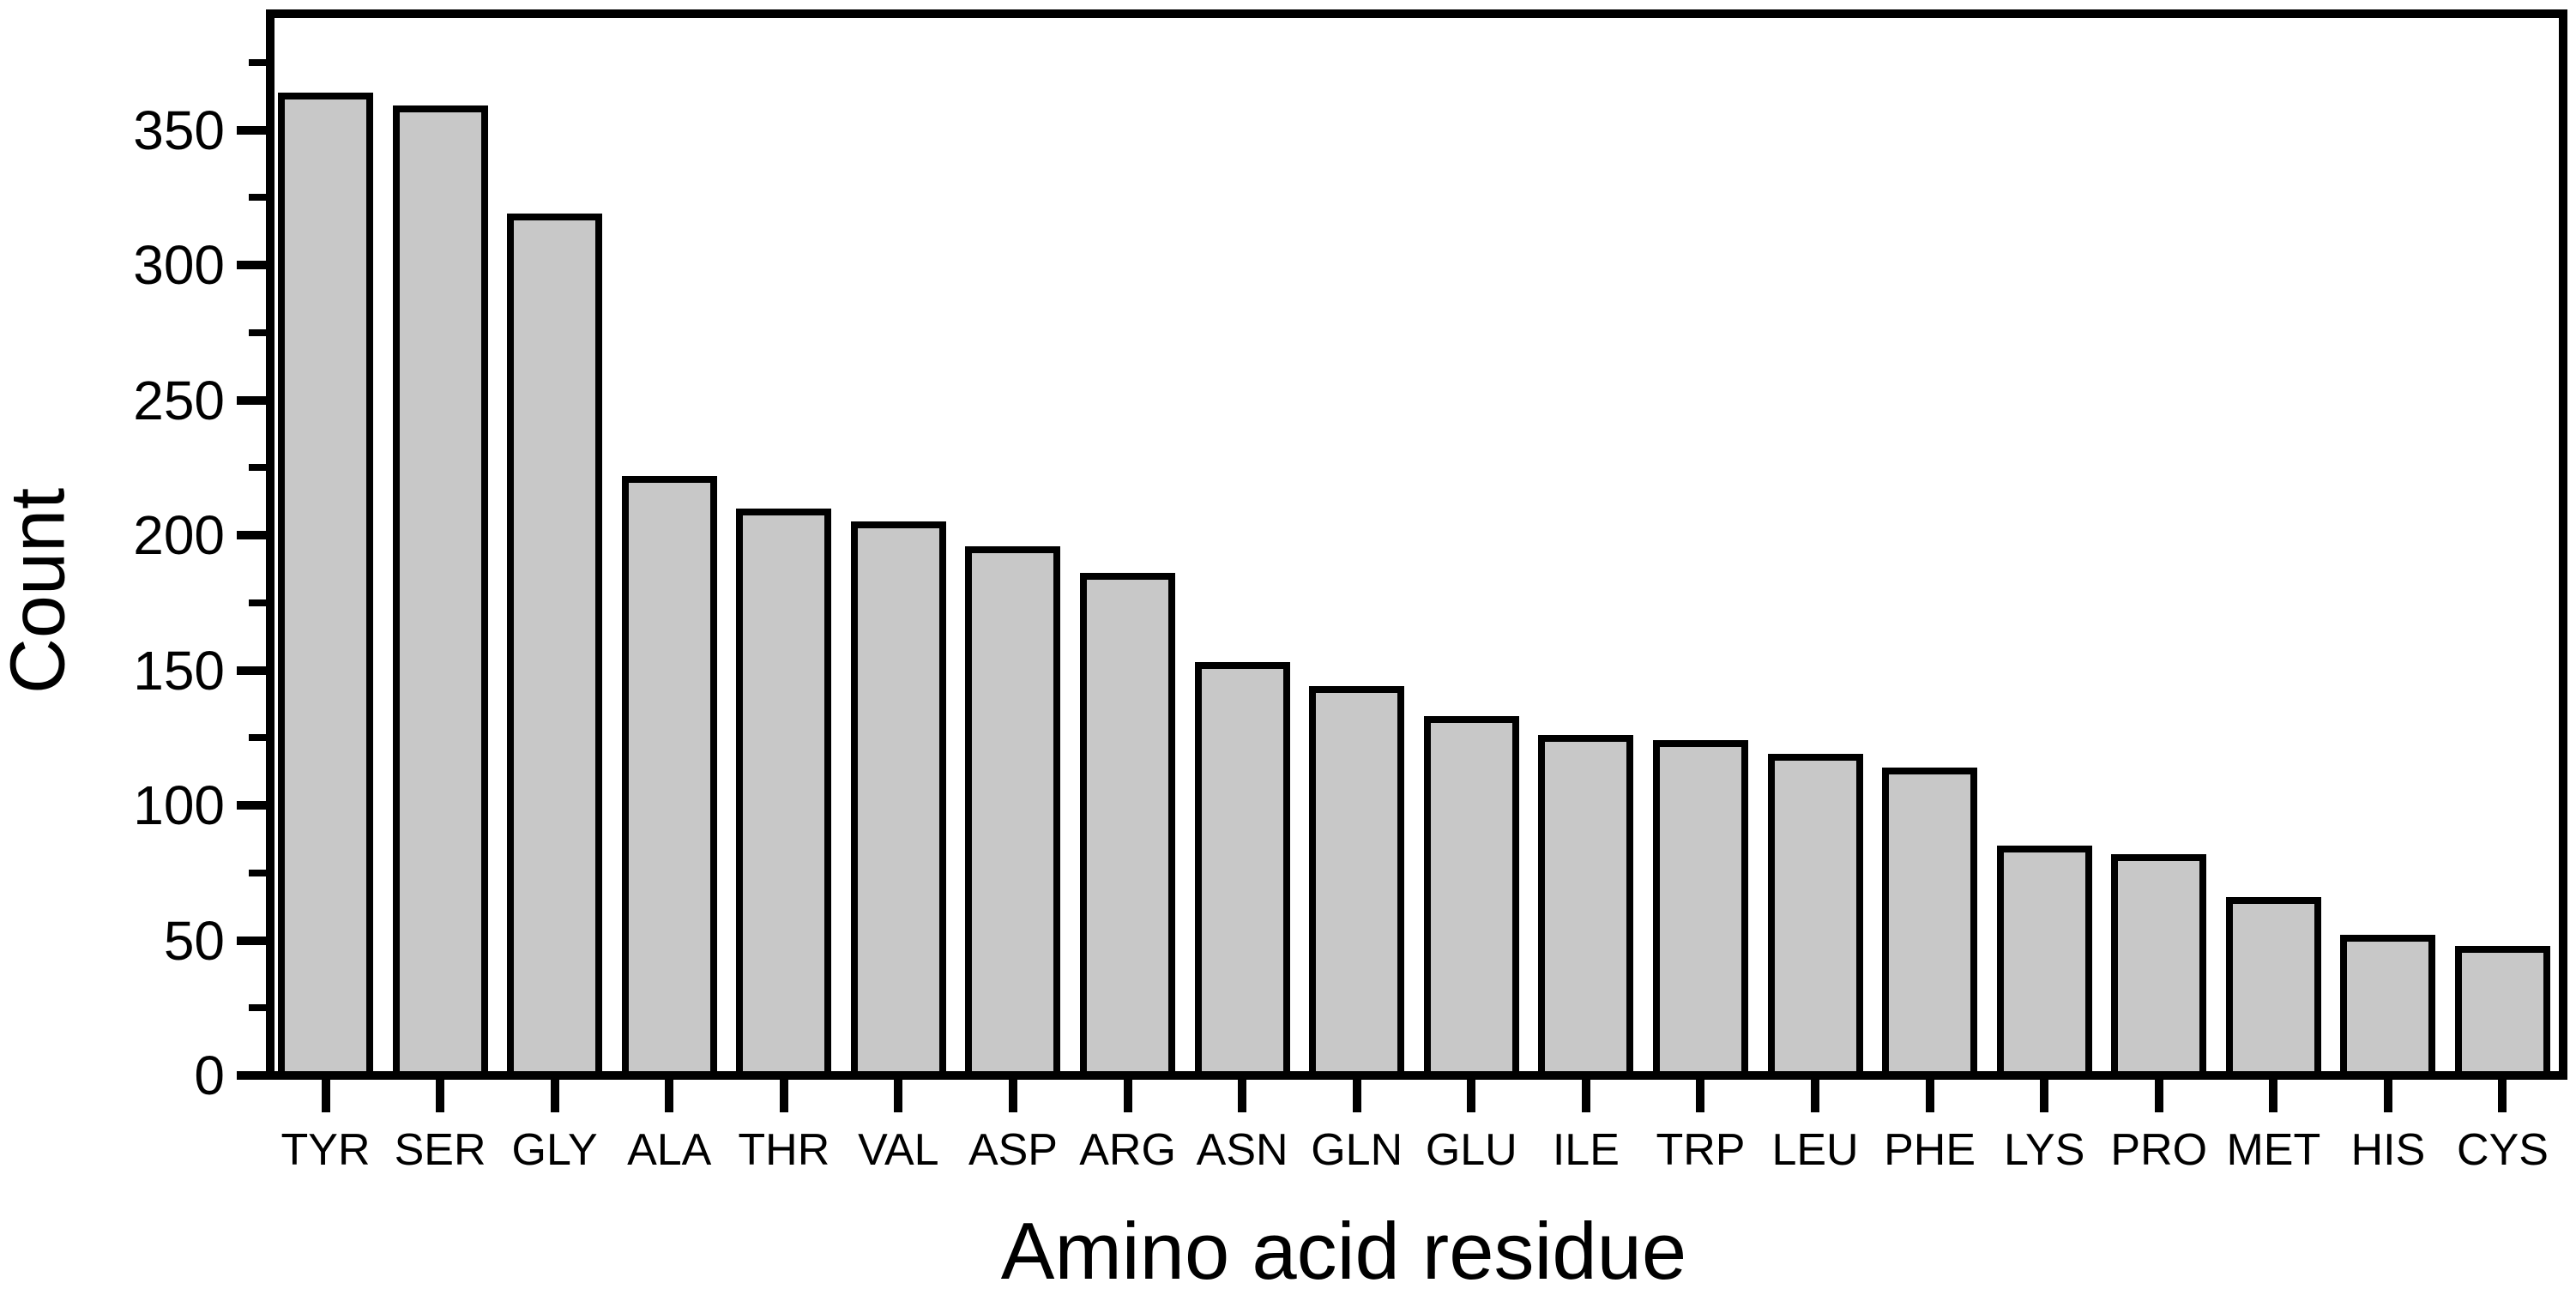  I want to click on x-tick-ile, so click(1585, 1096).